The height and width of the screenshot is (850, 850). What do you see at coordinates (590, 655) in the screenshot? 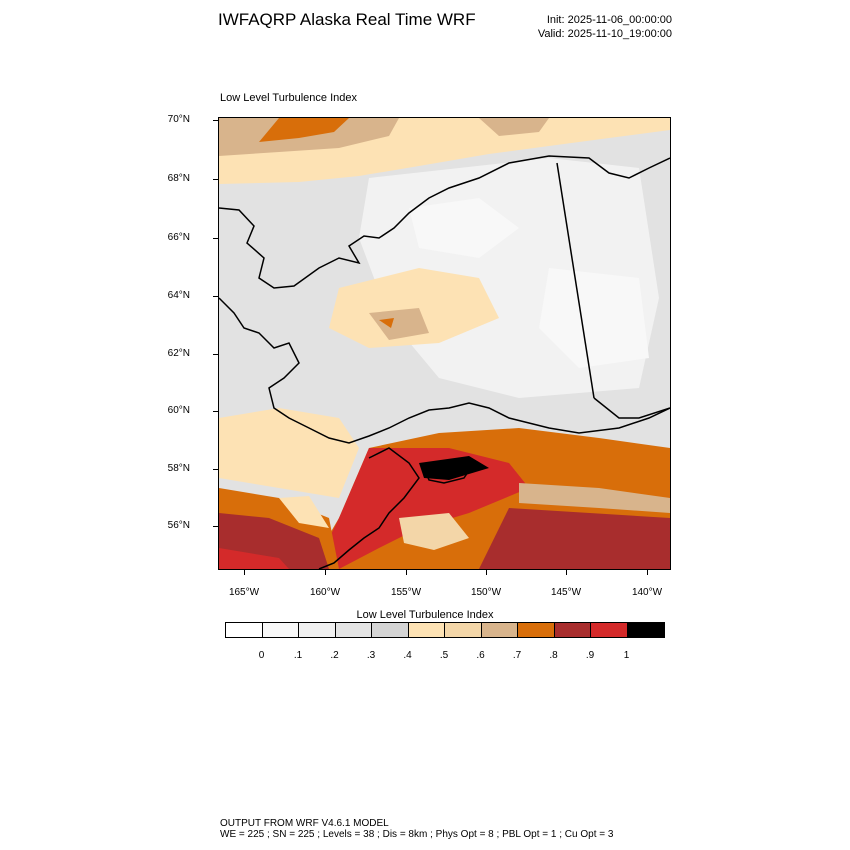
I see `colorbar-label: .9` at bounding box center [590, 655].